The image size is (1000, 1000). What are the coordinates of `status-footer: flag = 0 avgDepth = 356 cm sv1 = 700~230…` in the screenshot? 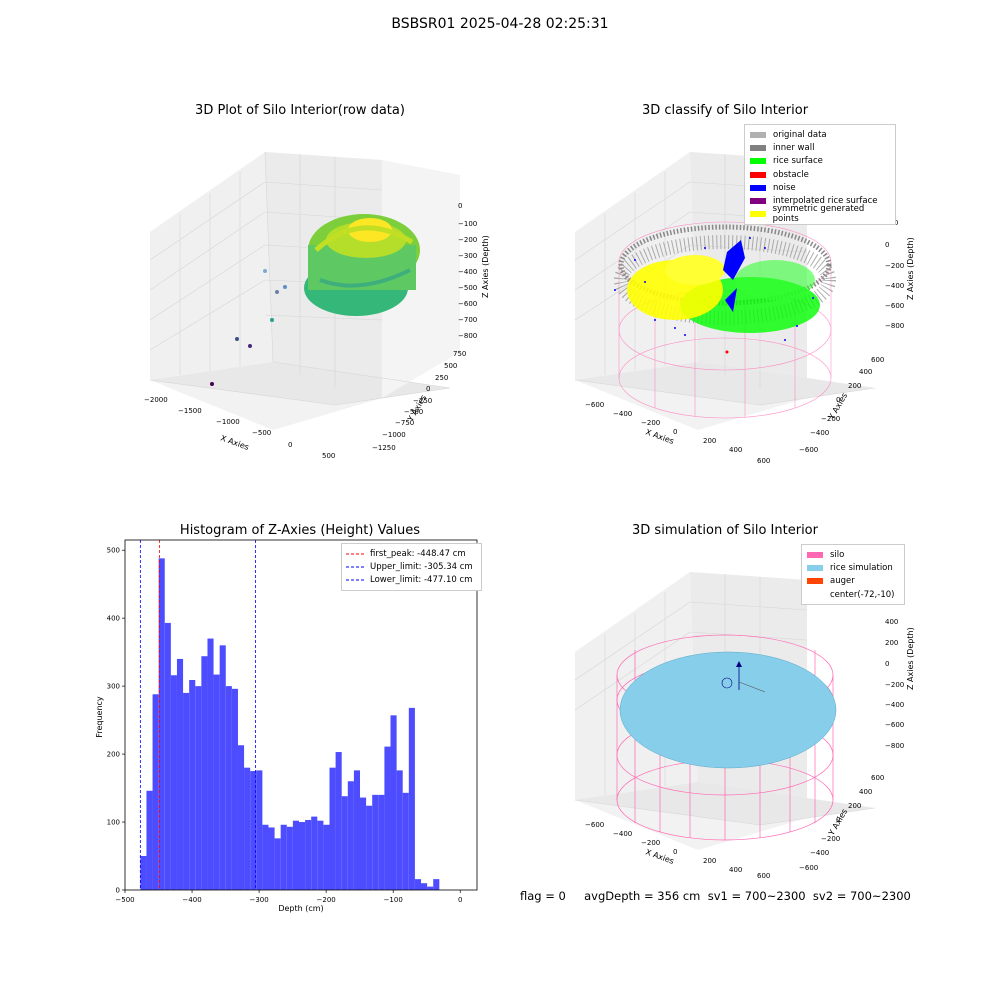 It's located at (715, 896).